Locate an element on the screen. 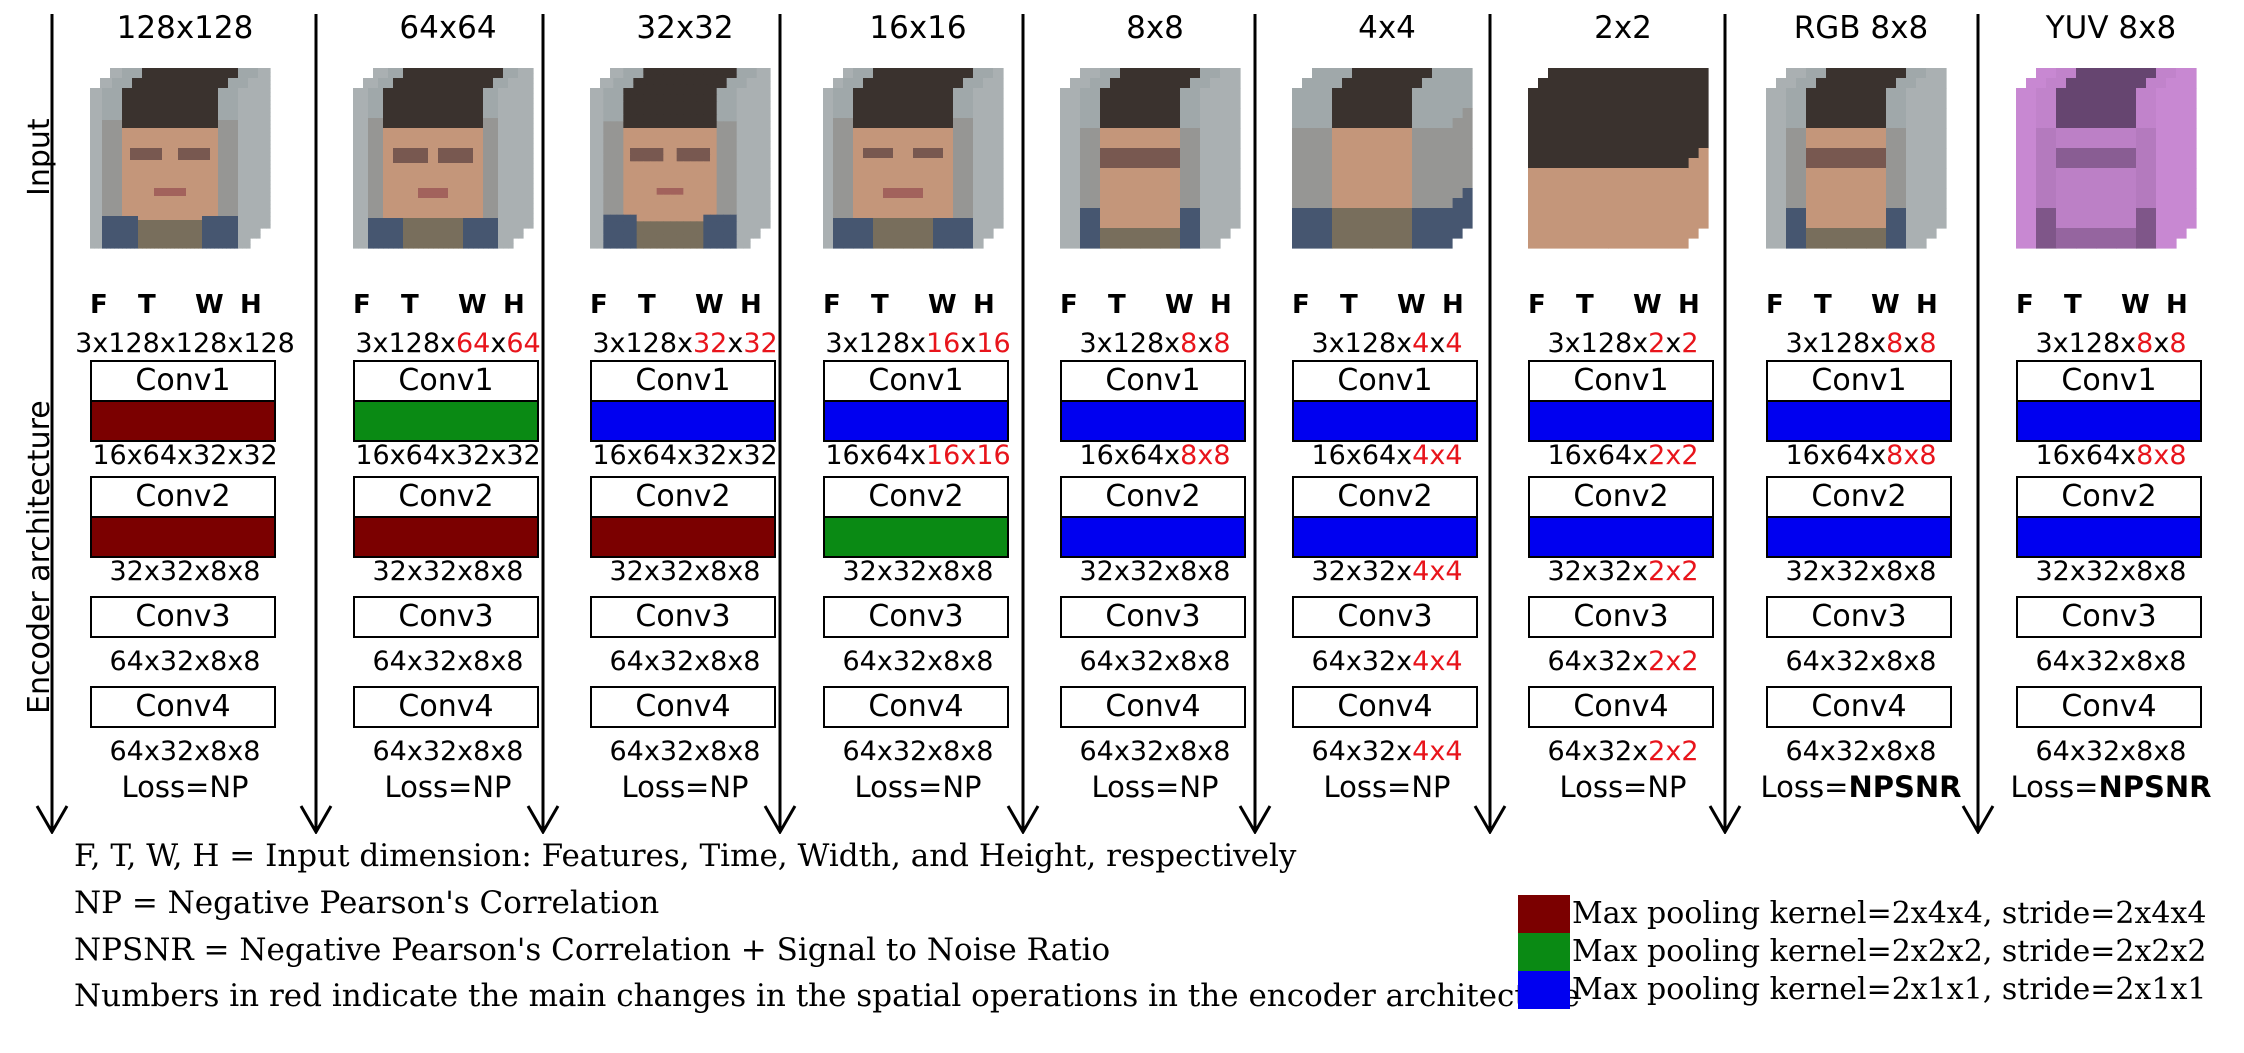 The width and height of the screenshot is (2244, 1053). column-title: 16x16 is located at coordinates (918, 28).